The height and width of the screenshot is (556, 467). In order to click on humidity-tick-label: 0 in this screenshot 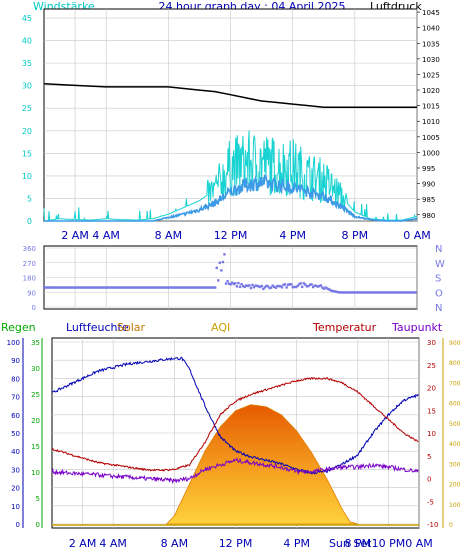, I will do `click(18, 525)`.